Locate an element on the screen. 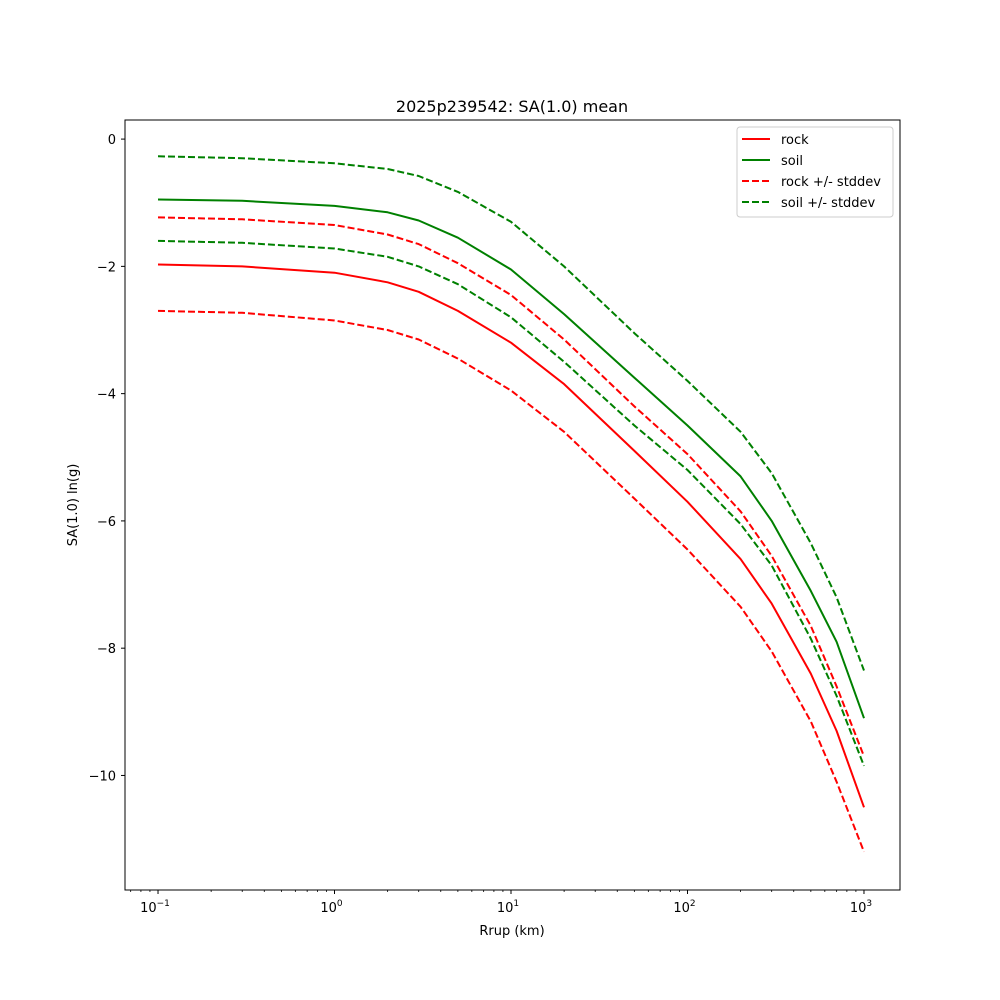 This screenshot has height=1000, width=1000. legend: rock soil rock +/- stddev soil +/- stddev is located at coordinates (815, 172).